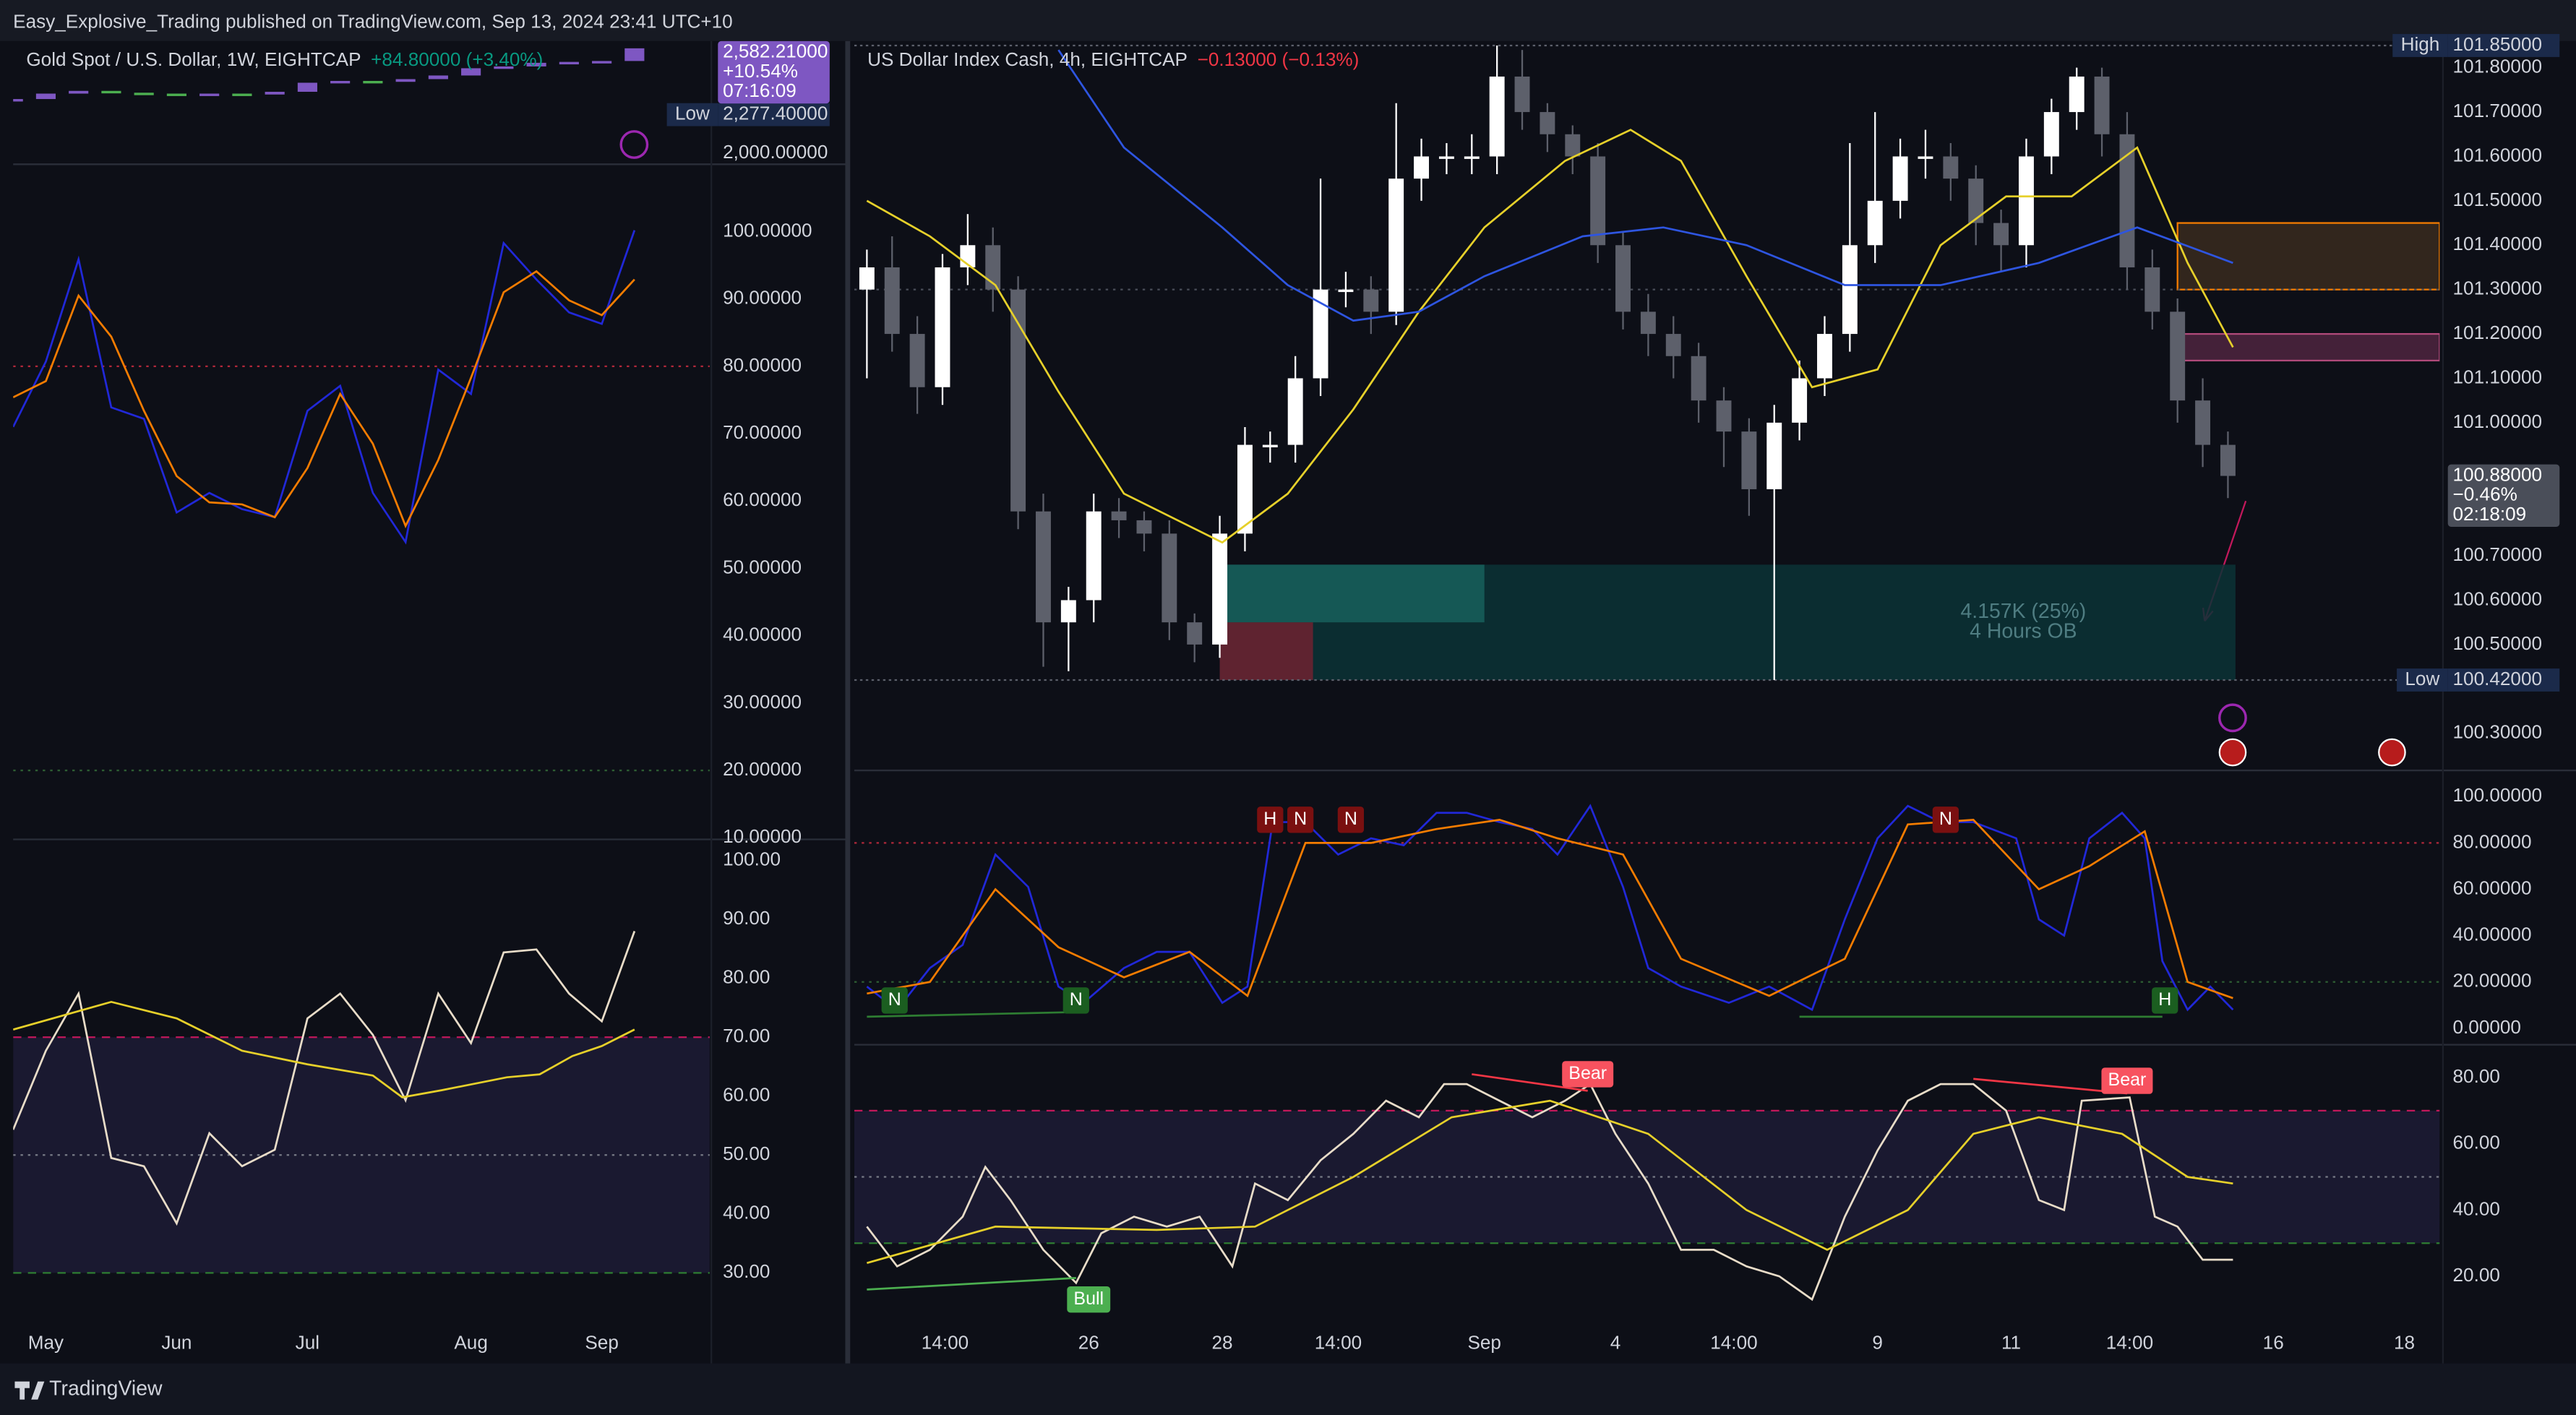  I want to click on y-tick-label: 101.00000, so click(2498, 421).